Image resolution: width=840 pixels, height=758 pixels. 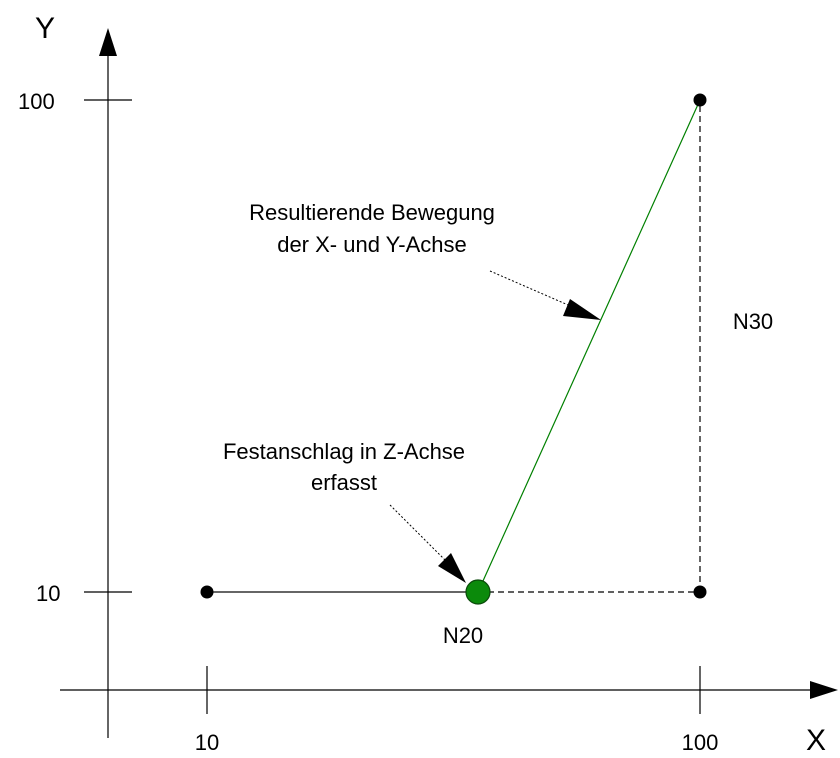 I want to click on x-tick-label-100: 100, so click(x=700, y=742).